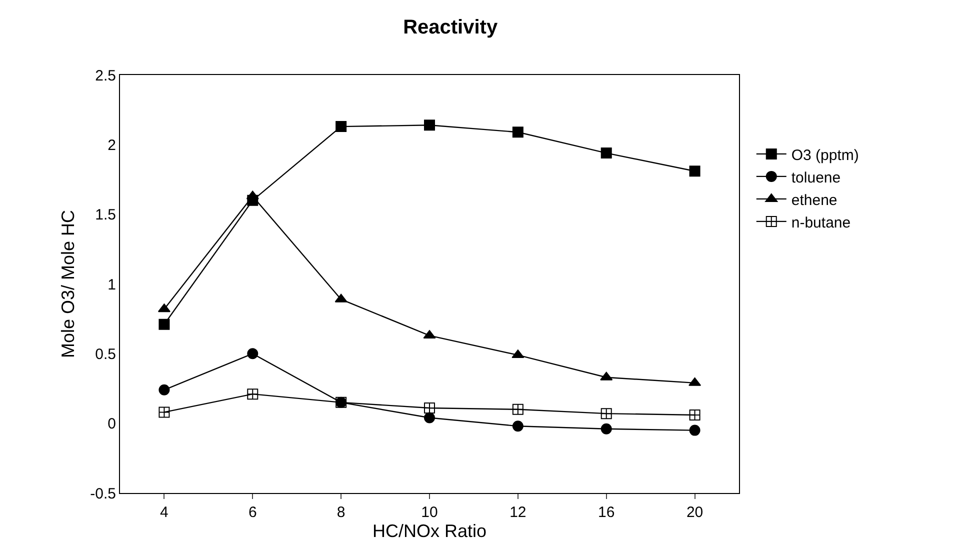 This screenshot has width=979, height=553. Describe the element at coordinates (695, 512) in the screenshot. I see `x-tick-label: 20` at that location.